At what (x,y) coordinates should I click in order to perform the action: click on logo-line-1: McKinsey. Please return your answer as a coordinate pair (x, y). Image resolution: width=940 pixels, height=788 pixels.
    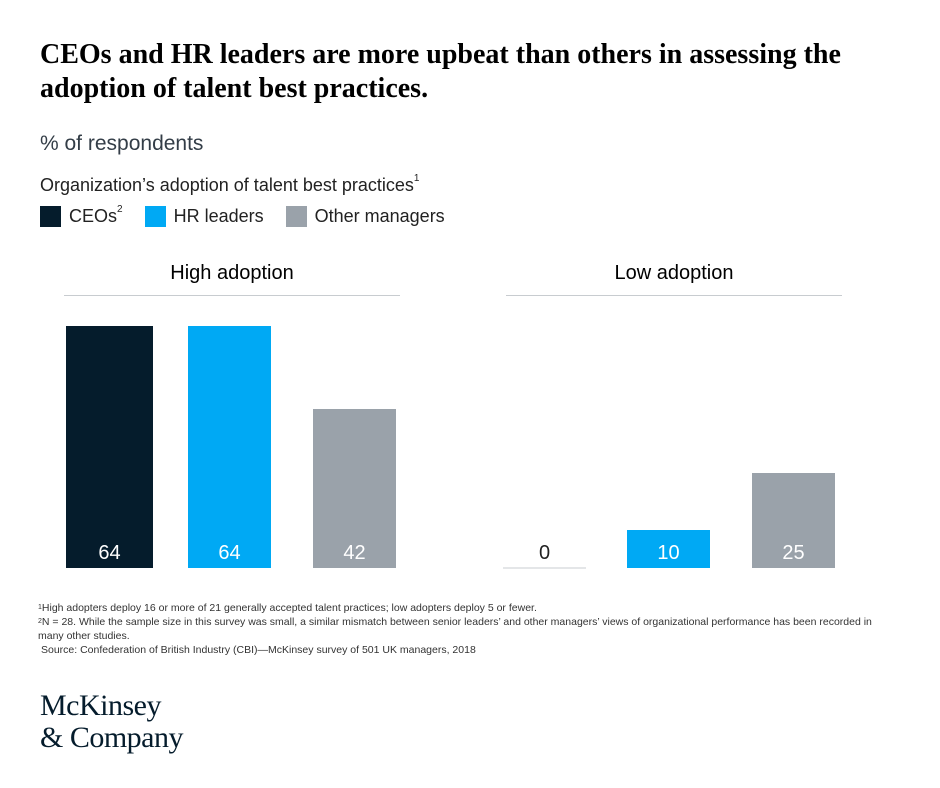
    Looking at the image, I should click on (100, 705).